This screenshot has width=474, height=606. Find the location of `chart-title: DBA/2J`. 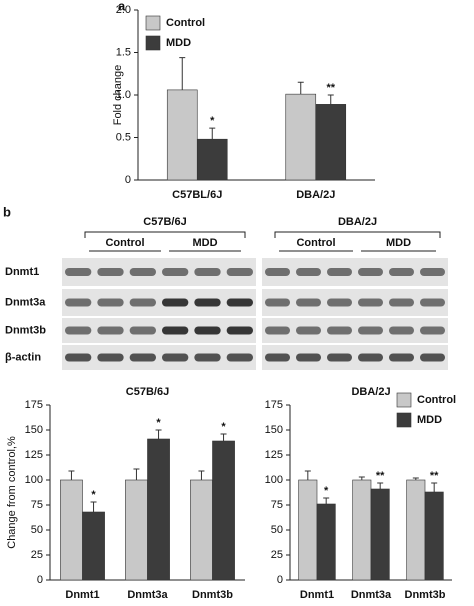

chart-title: DBA/2J is located at coordinates (370, 392).